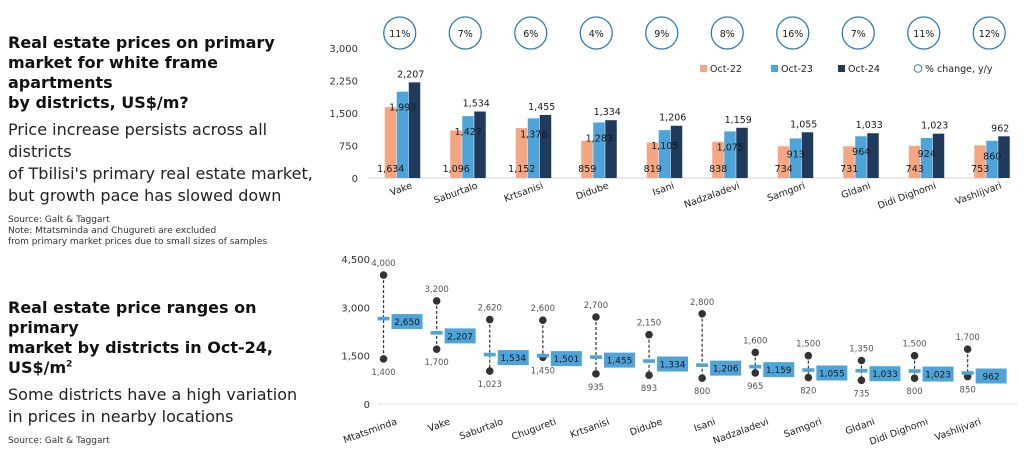  What do you see at coordinates (490, 385) in the screenshot?
I see `min-value-label: 1,023` at bounding box center [490, 385].